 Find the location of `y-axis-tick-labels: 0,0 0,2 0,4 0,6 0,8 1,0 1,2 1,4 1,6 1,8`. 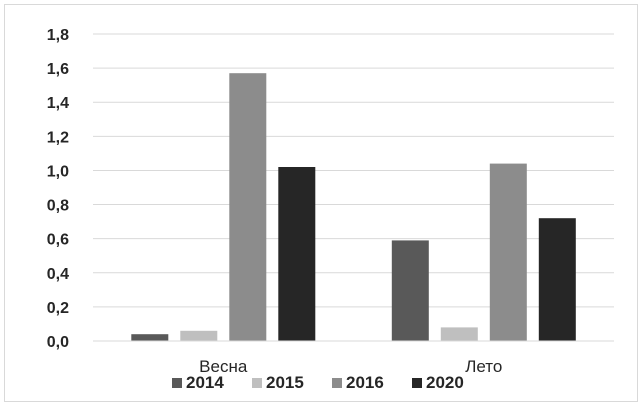

y-axis-tick-labels: 0,0 0,2 0,4 0,6 0,8 1,0 1,2 1,4 1,6 1,8 is located at coordinates (58, 189).